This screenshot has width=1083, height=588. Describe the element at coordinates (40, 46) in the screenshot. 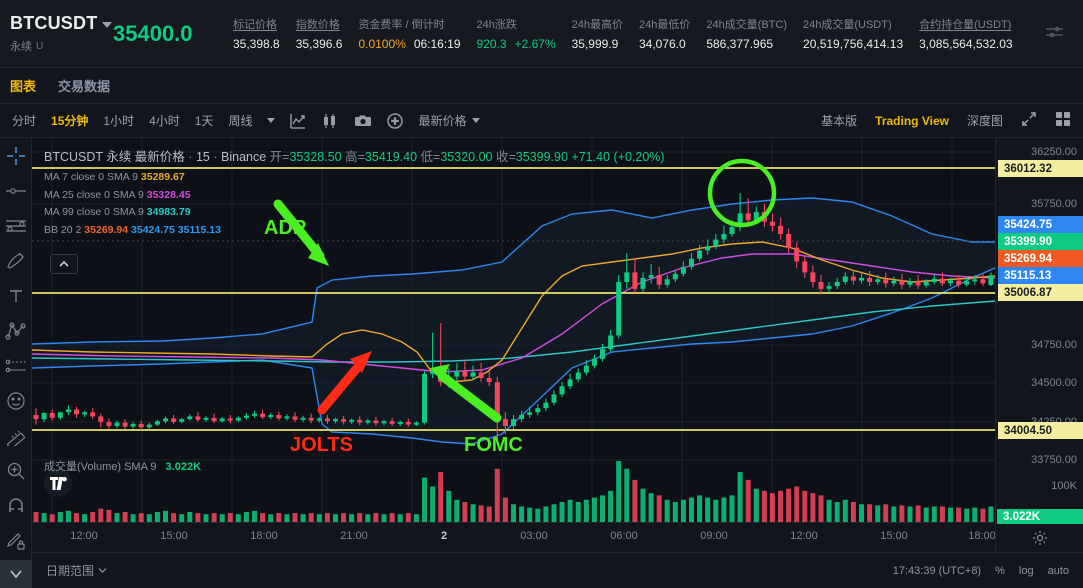

I see `contract-badge: U` at that location.